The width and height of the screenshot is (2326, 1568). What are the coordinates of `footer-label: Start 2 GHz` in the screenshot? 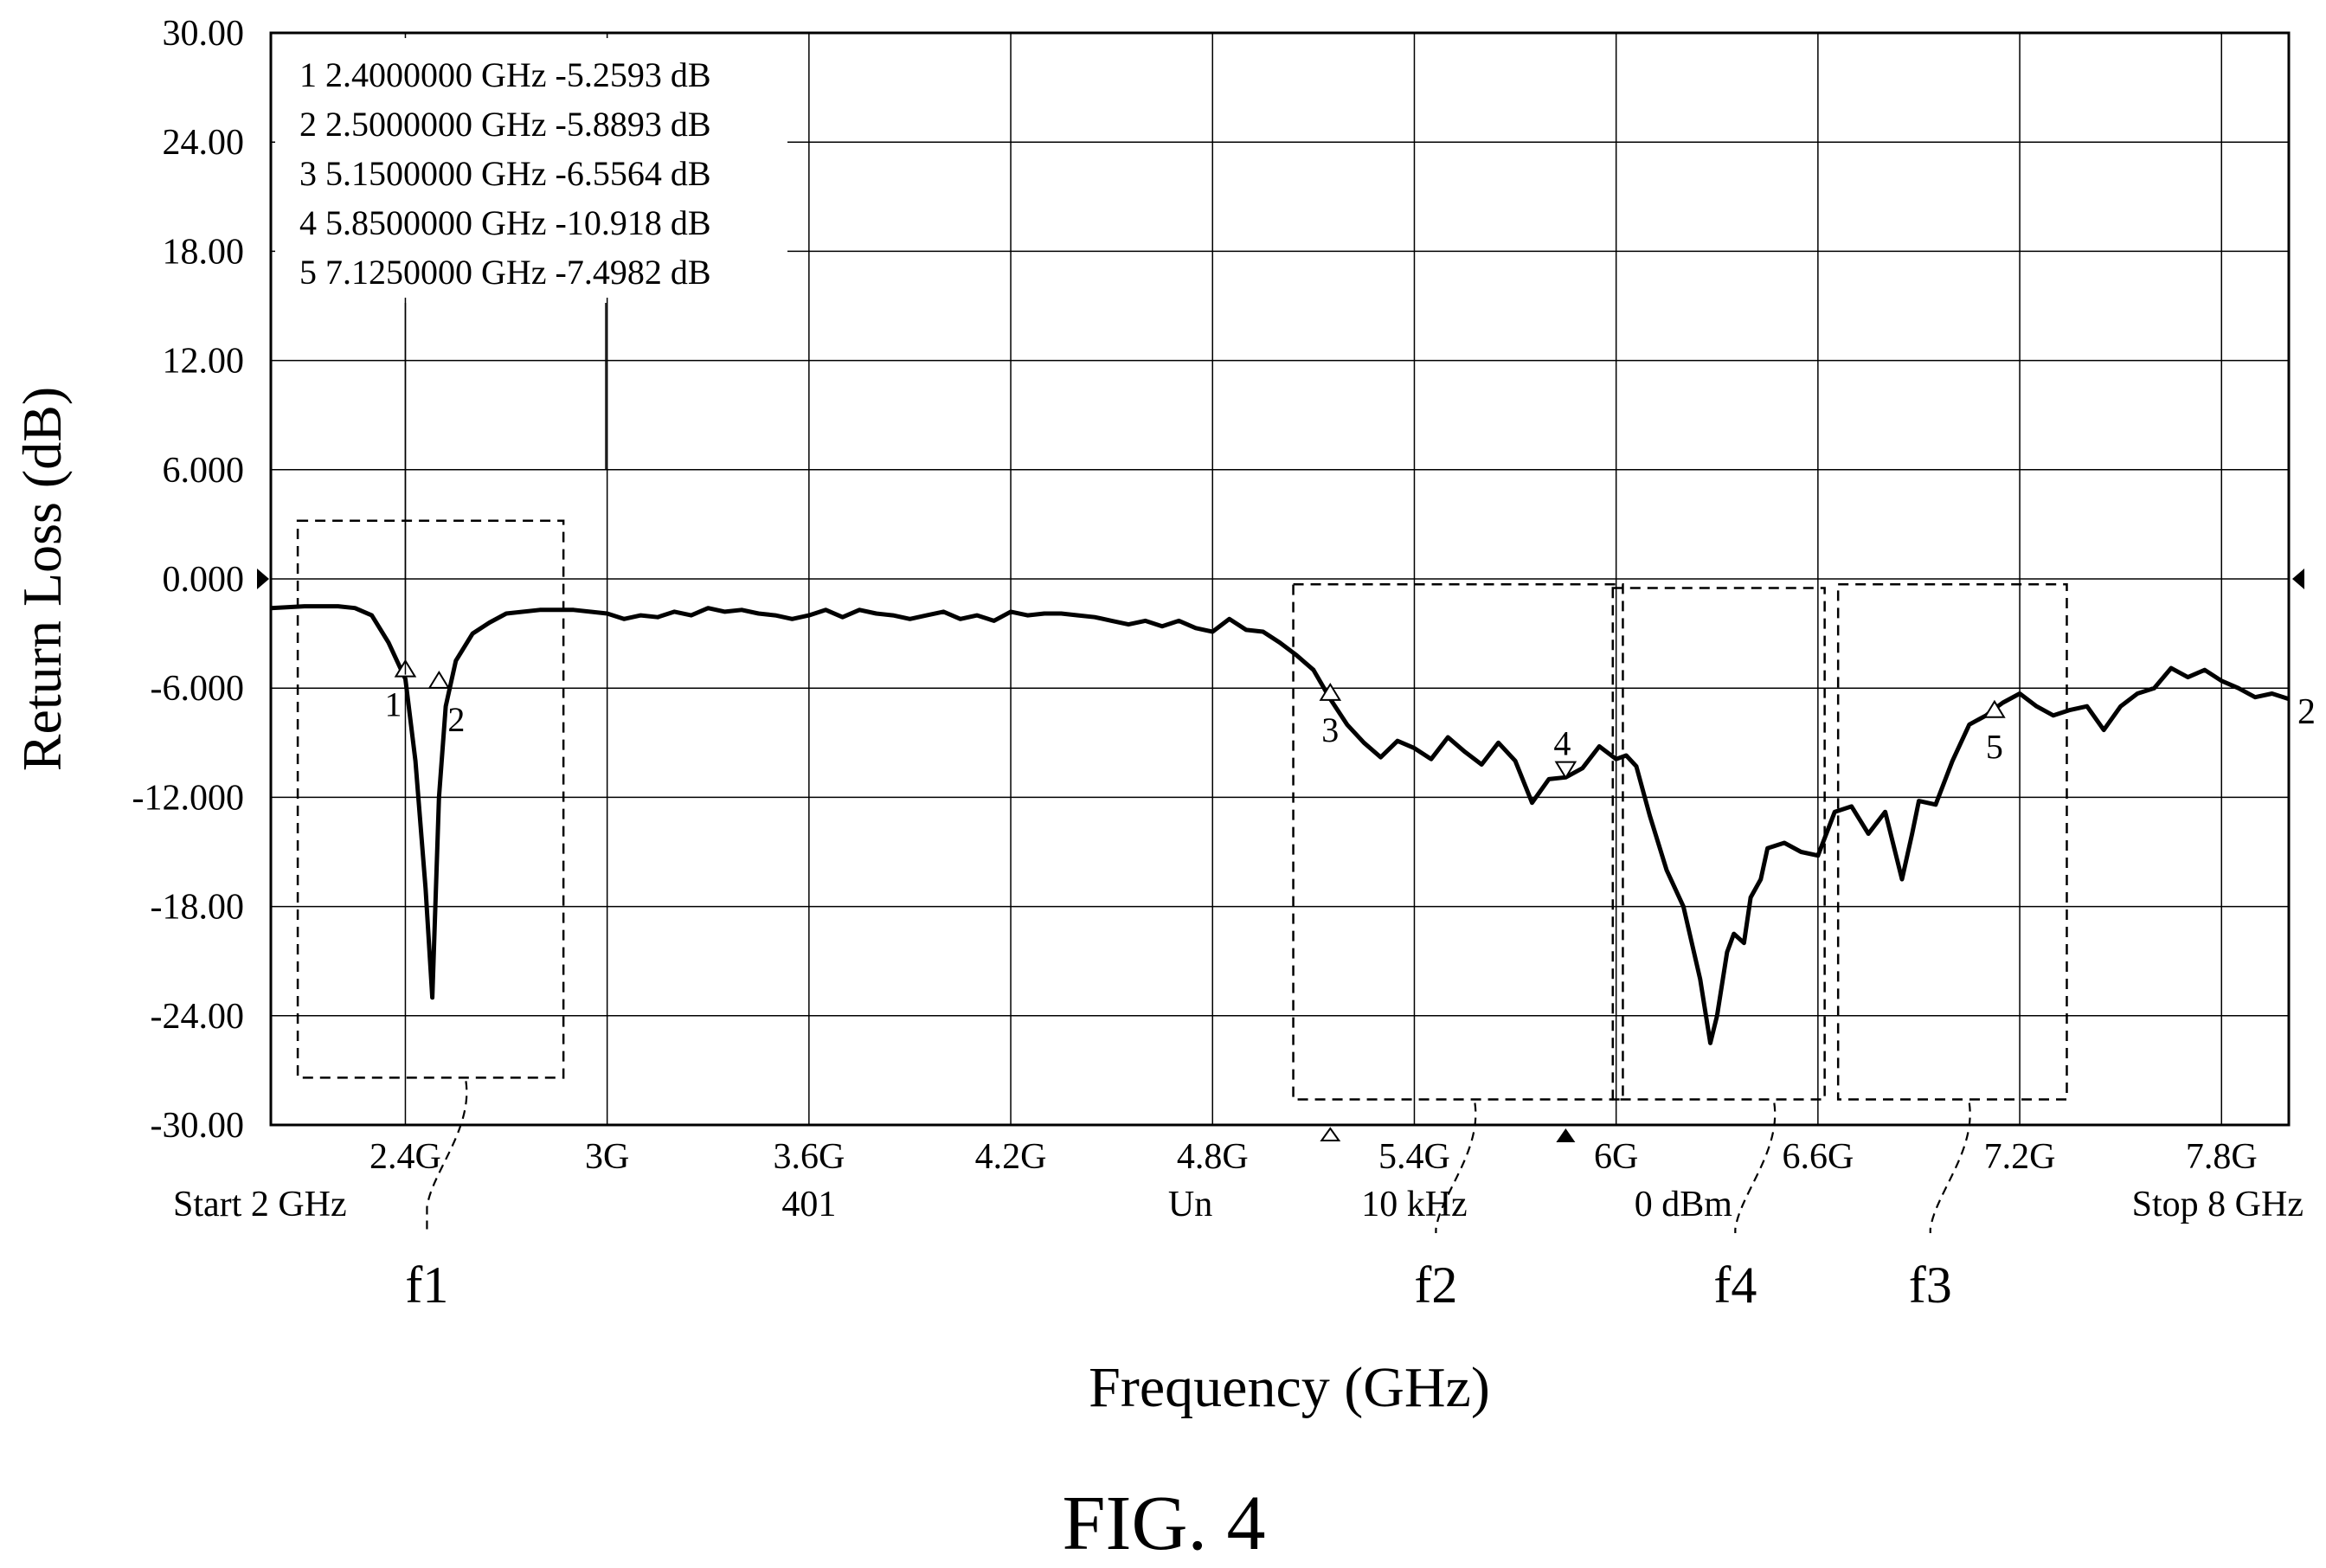 It's located at (260, 1204).